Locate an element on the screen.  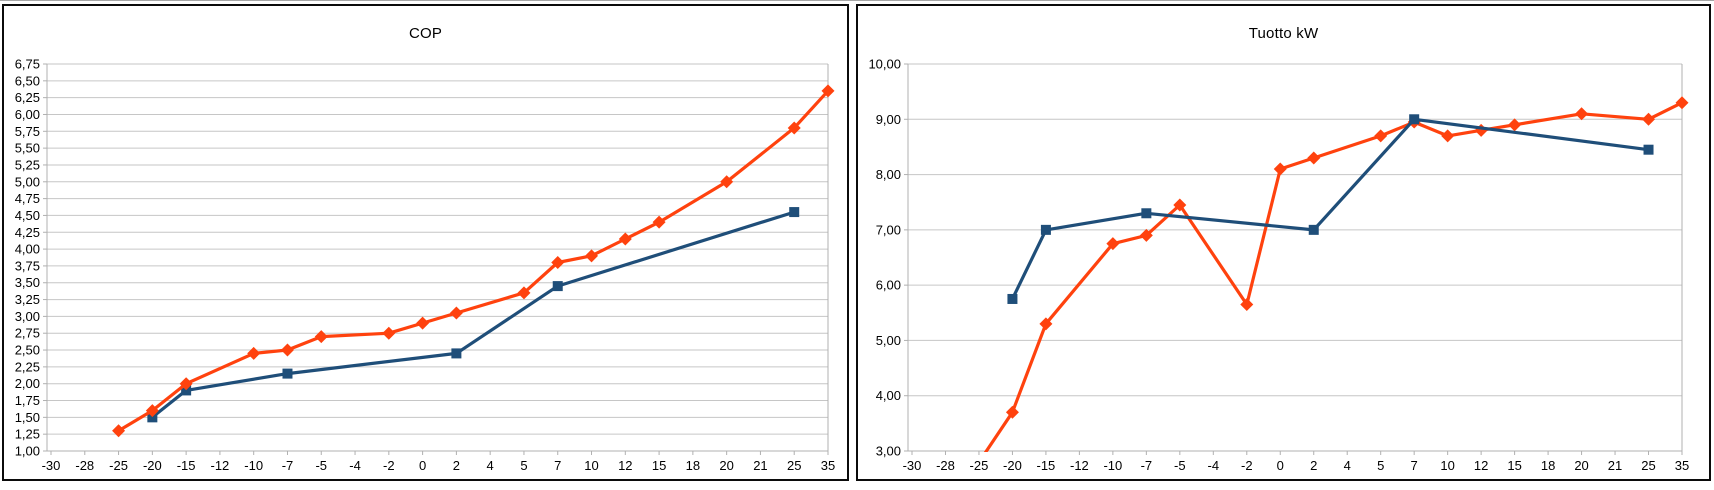
svg-text: 5,75 is located at coordinates (27, 131).